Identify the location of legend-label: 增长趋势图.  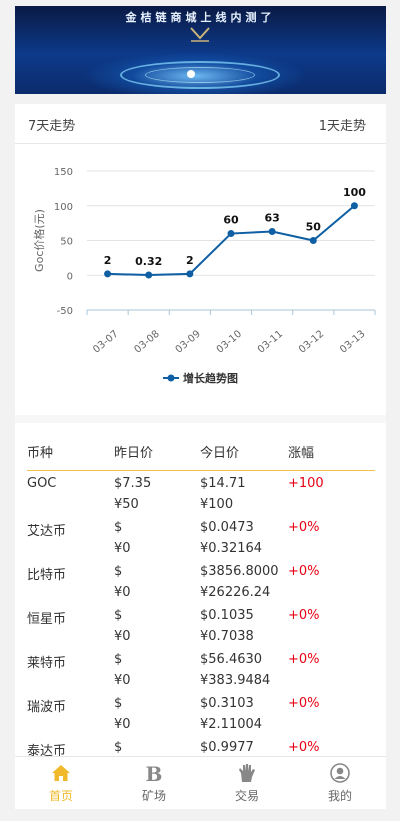
(210, 378).